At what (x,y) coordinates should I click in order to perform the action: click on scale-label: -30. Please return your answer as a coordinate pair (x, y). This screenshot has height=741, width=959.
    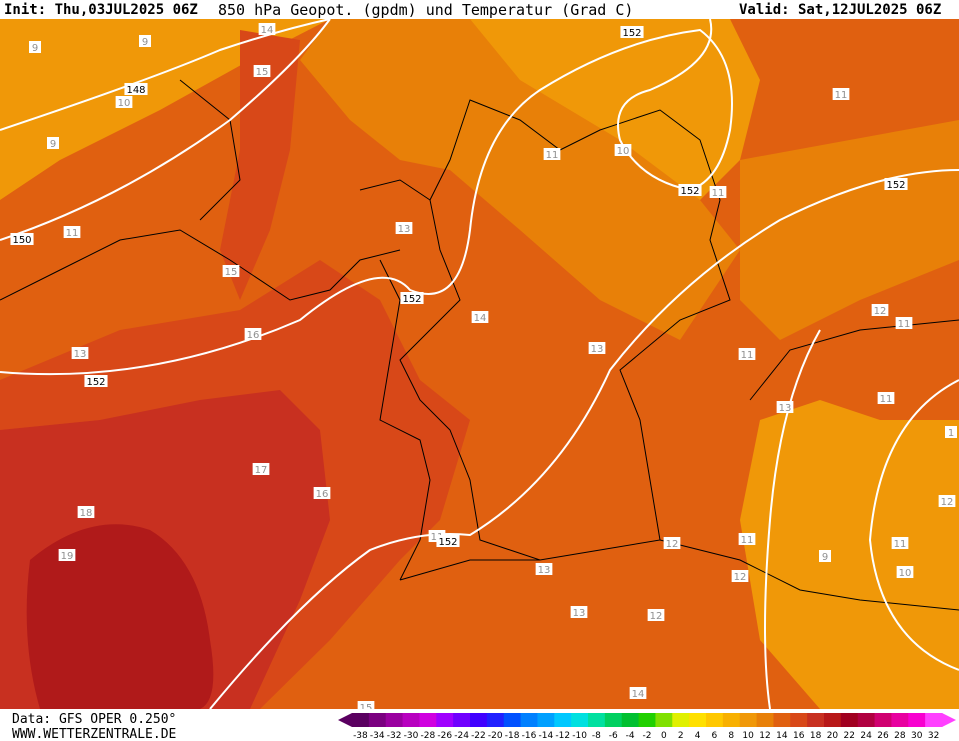
    Looking at the image, I should click on (411, 736).